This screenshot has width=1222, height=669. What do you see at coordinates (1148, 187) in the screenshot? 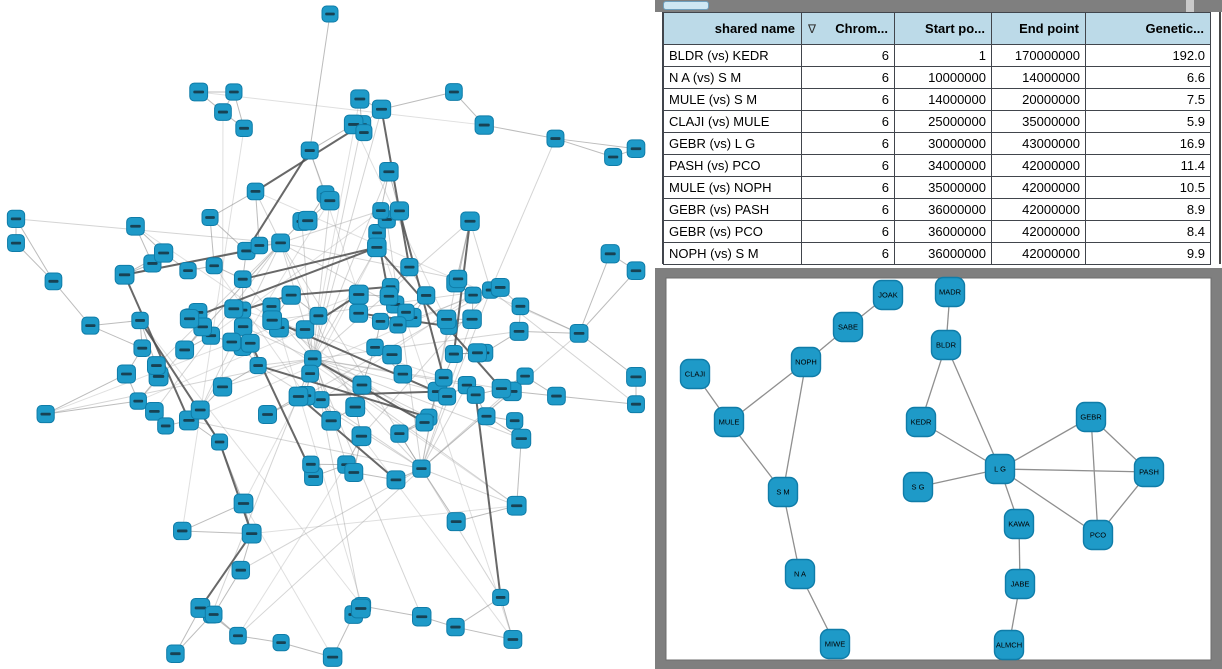
I see `table-cell: 10.5` at bounding box center [1148, 187].